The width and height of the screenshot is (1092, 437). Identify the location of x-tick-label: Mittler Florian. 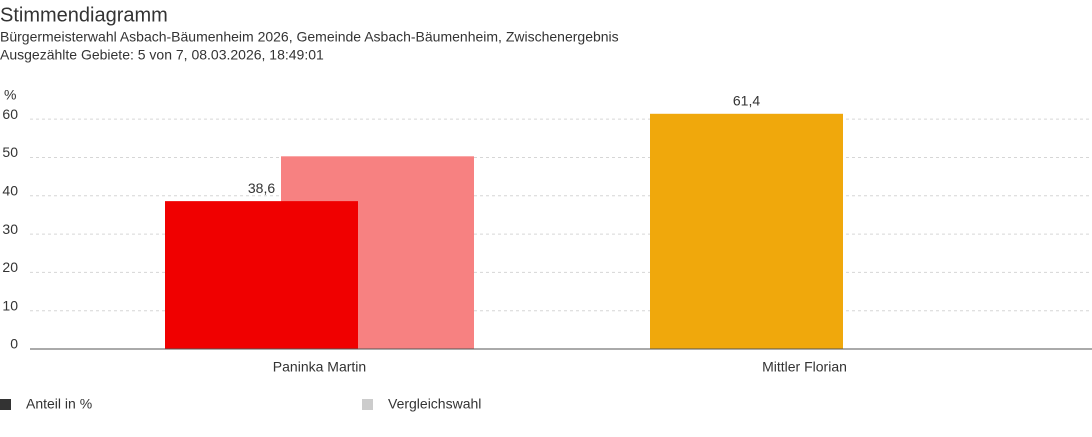
(804, 367).